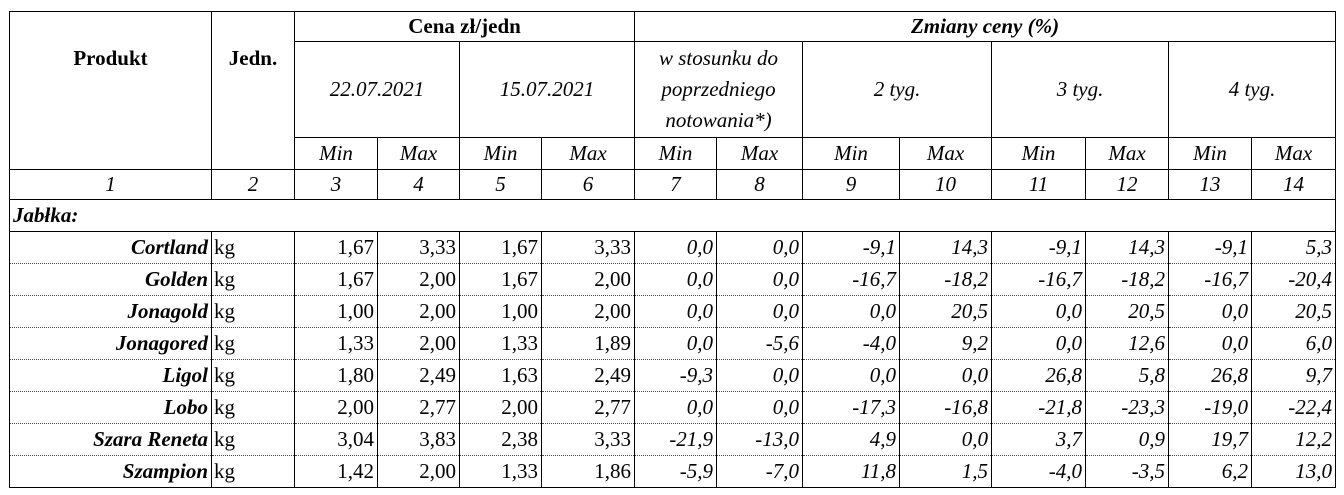  I want to click on change-cell: 9,7, so click(1294, 375).